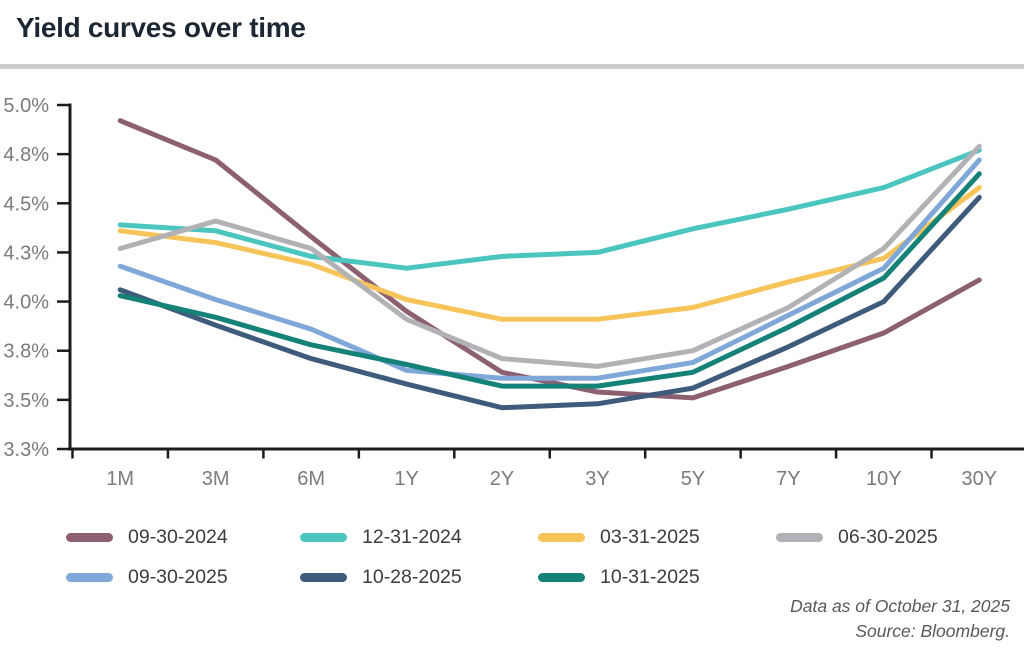  What do you see at coordinates (26, 253) in the screenshot?
I see `y-tick-label: 4.3%` at bounding box center [26, 253].